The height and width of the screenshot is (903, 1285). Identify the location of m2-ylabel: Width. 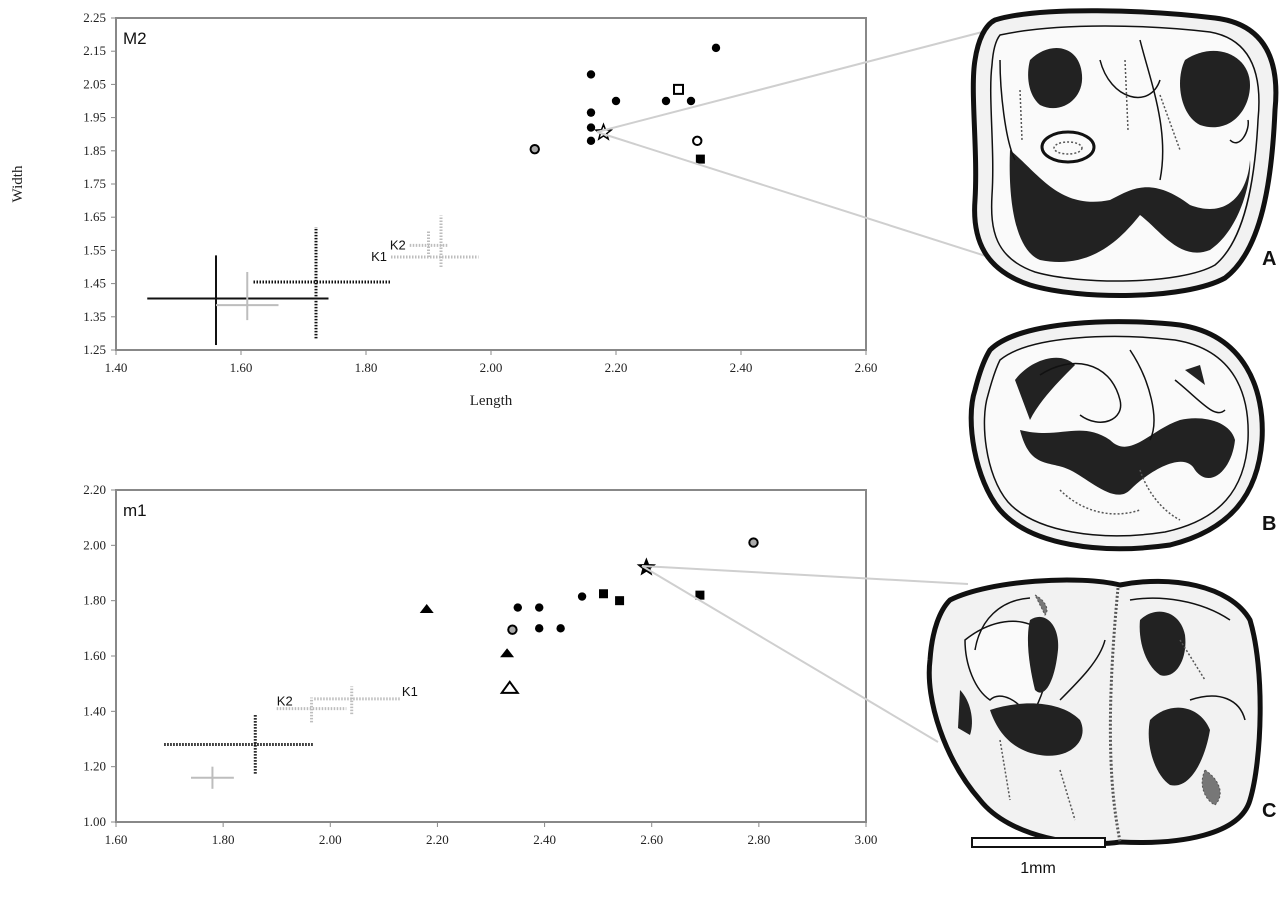
(18, 183).